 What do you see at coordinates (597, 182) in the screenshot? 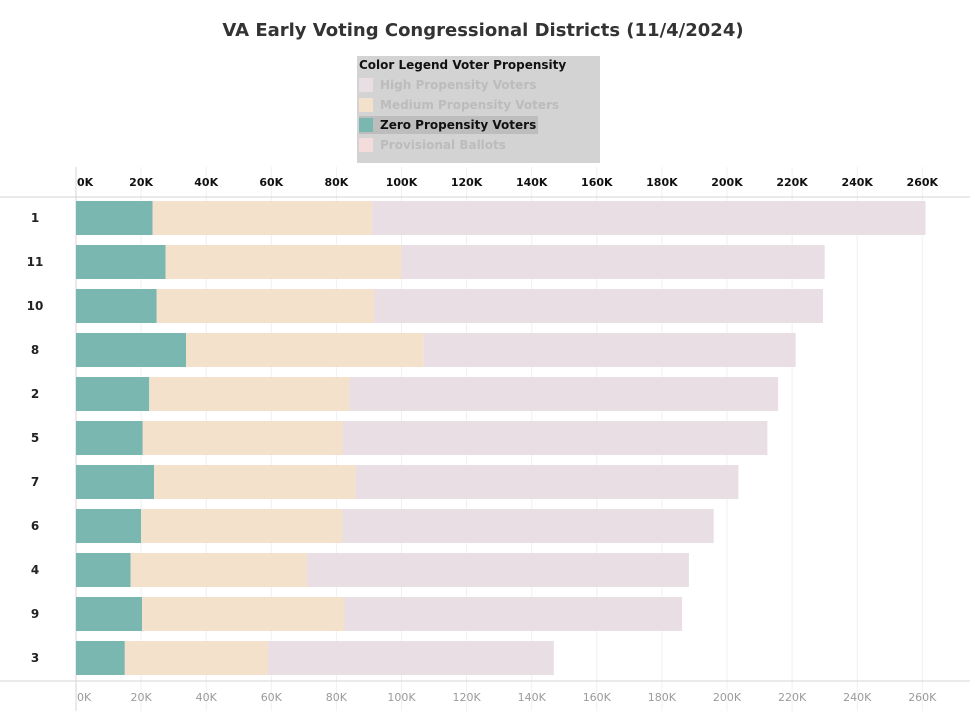
I see `x-tick-label-top-8: 160K` at bounding box center [597, 182].